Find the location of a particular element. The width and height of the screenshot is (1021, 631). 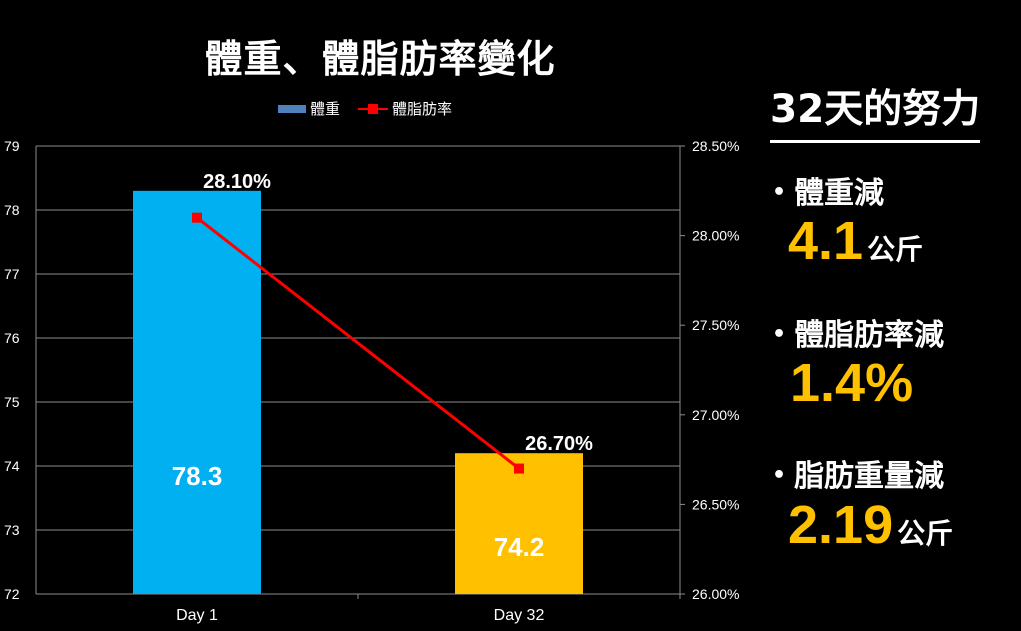

summary-value-3: 2.19 is located at coordinates (841, 525).